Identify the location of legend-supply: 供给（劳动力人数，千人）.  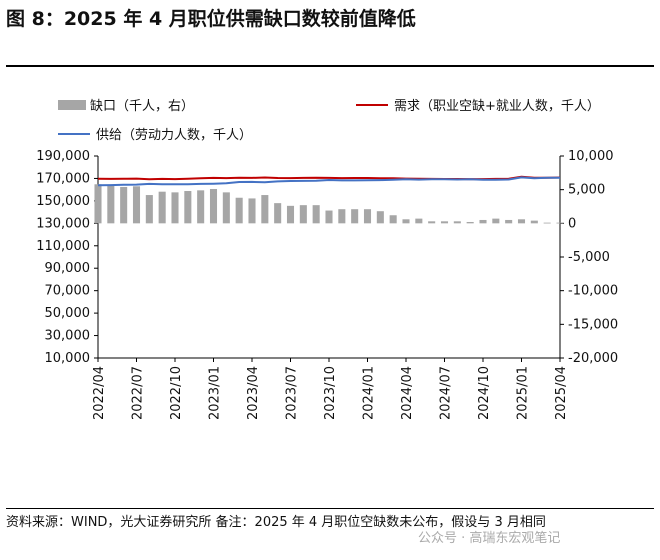
(155, 133).